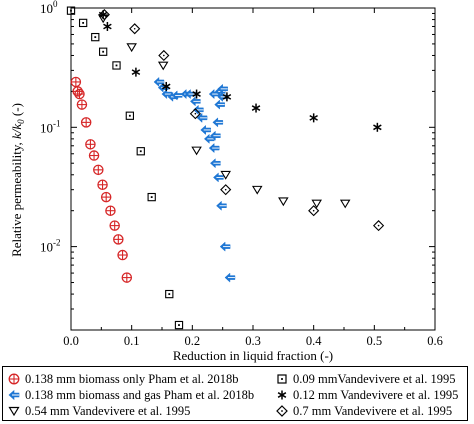 The width and height of the screenshot is (474, 424). What do you see at coordinates (14, 379) in the screenshot?
I see `legend-marker-circle-plus-icon` at bounding box center [14, 379].